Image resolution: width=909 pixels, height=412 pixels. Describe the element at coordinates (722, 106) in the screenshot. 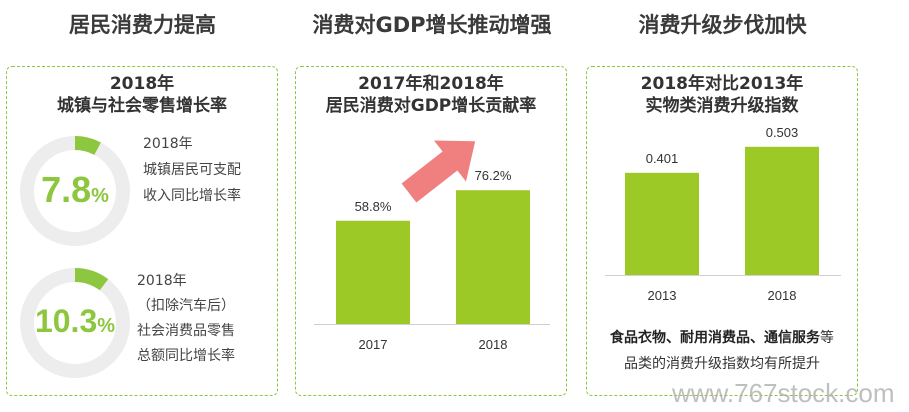

I see `chart2-title-line2: 实物类消费升级指数` at that location.